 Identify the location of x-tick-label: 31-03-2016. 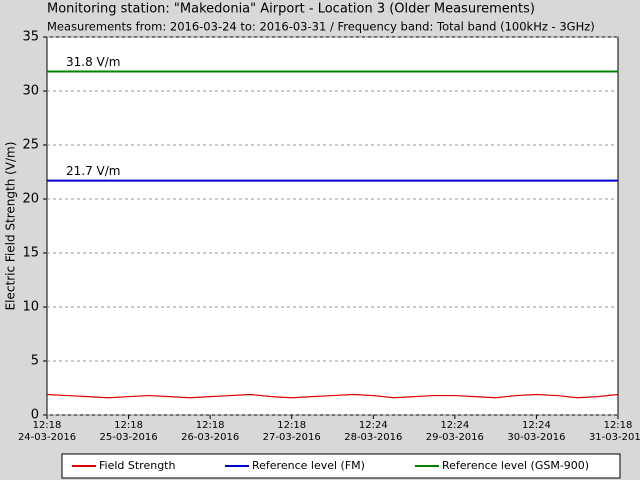
(614, 437).